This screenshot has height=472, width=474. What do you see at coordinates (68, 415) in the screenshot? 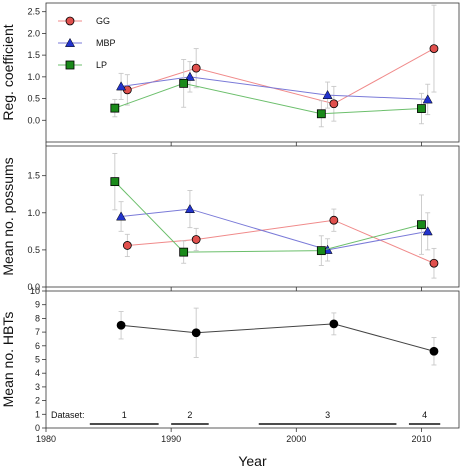
I see `dataset-label: Dataset:` at bounding box center [68, 415].